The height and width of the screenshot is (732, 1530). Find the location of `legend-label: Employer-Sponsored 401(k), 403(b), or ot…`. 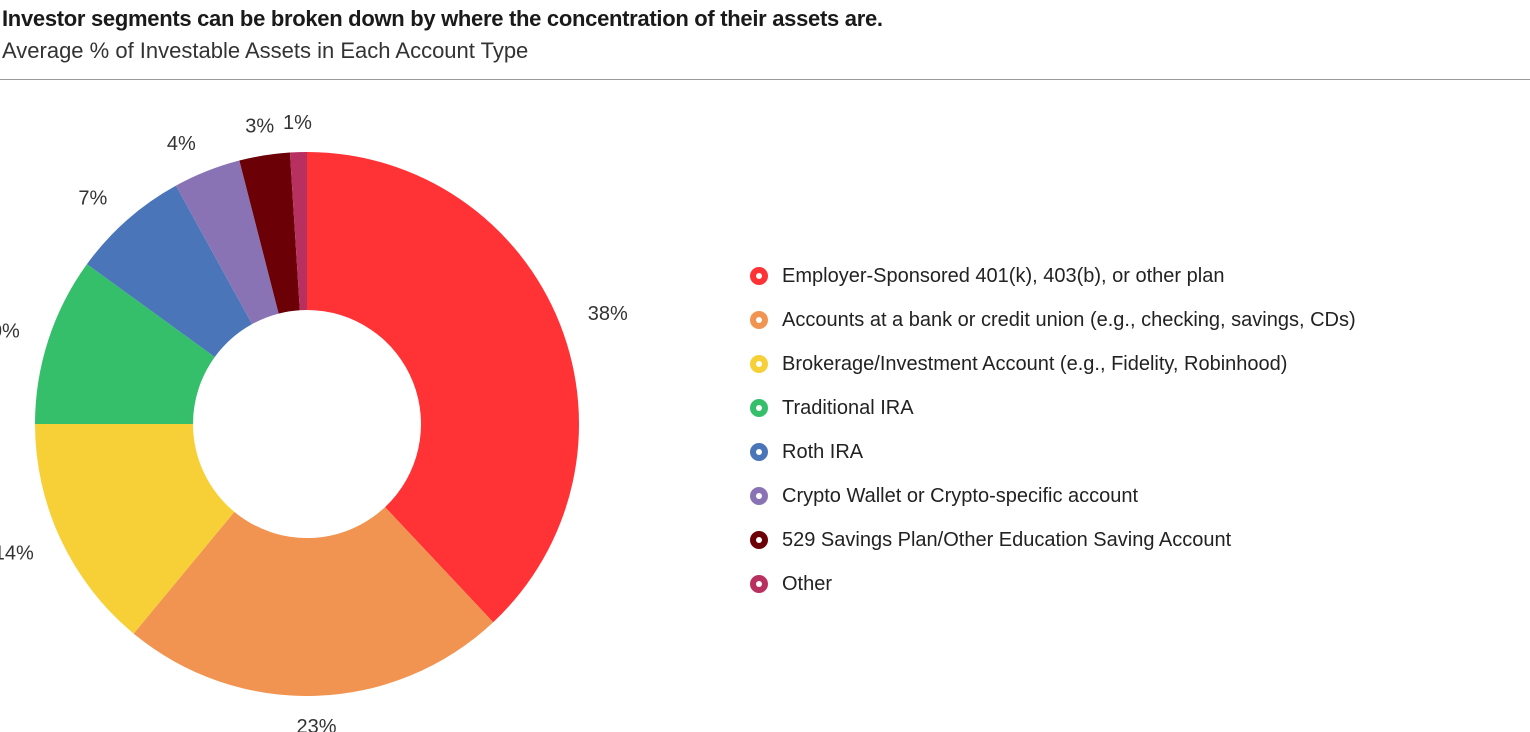

legend-label: Employer-Sponsored 401(k), 403(b), or ot… is located at coordinates (1003, 275).